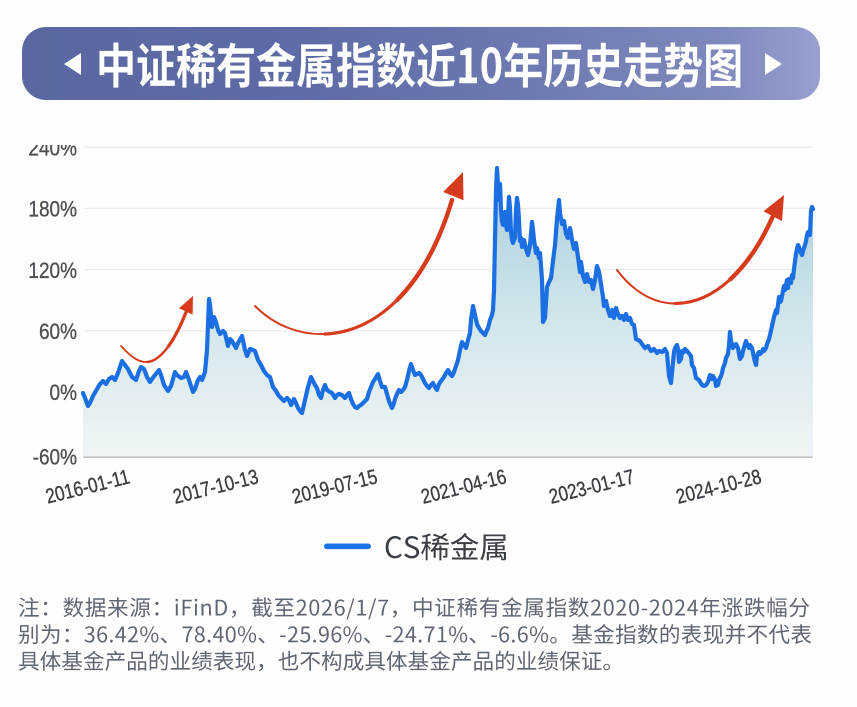  What do you see at coordinates (592, 487) in the screenshot?
I see `svg-text: 2023-01-17` at bounding box center [592, 487].